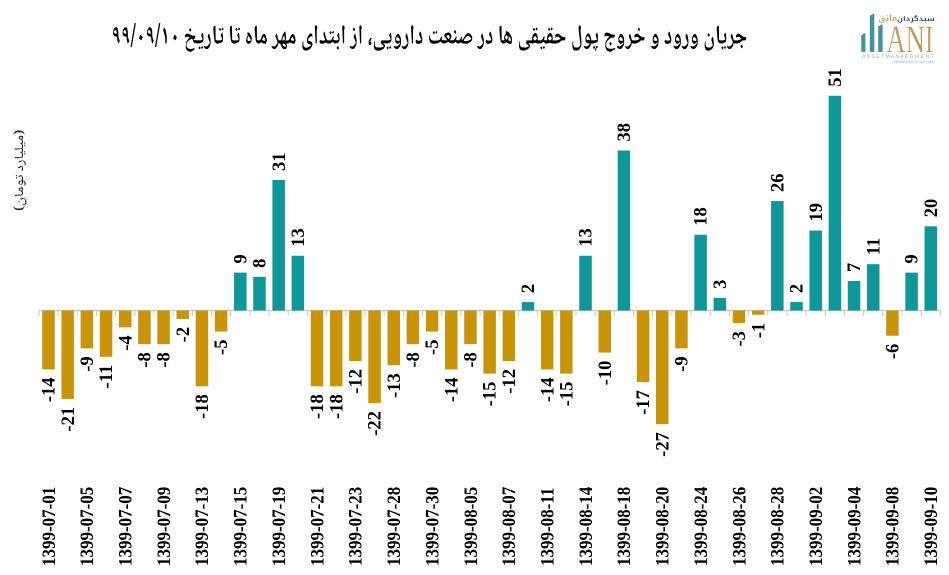  I want to click on svg-text: -13, so click(395, 385).